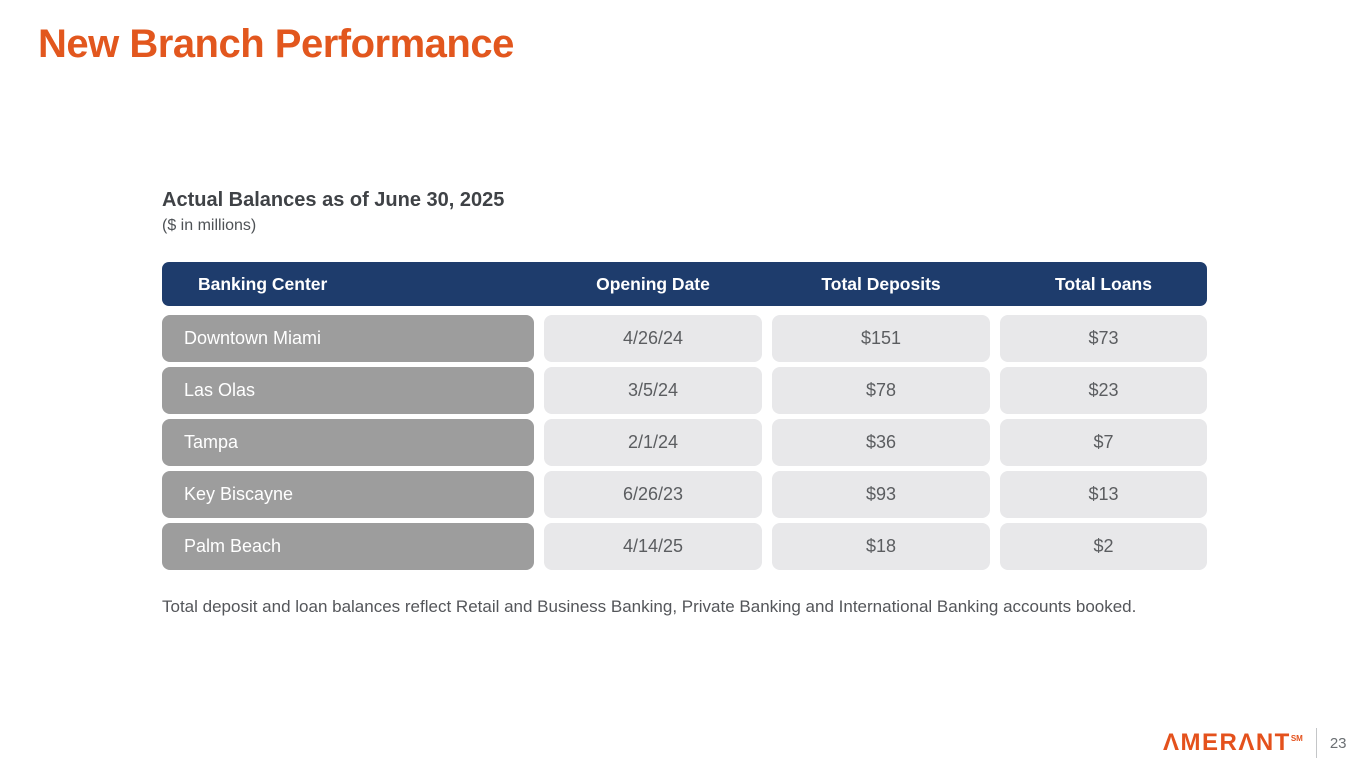  I want to click on table-row: Tampa 2/1/24 $36 $7, so click(684, 442).